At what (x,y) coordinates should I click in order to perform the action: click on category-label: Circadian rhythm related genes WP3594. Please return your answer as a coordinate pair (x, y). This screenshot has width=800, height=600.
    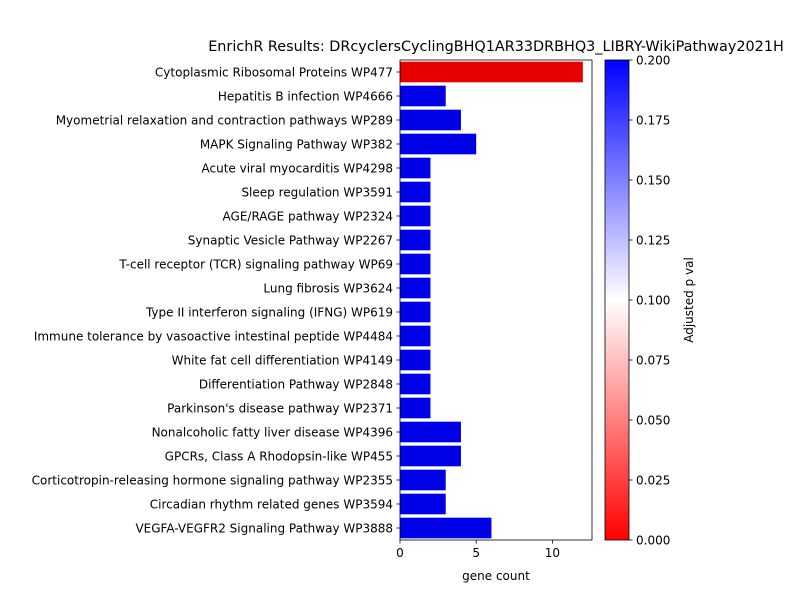
    Looking at the image, I should click on (271, 504).